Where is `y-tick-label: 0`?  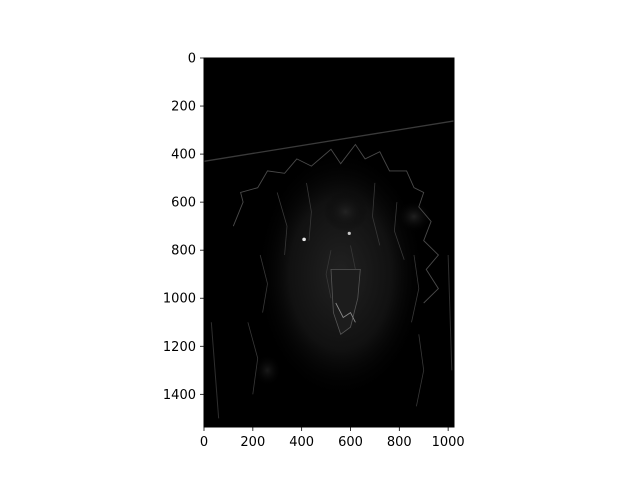
y-tick-label: 0 is located at coordinates (192, 59).